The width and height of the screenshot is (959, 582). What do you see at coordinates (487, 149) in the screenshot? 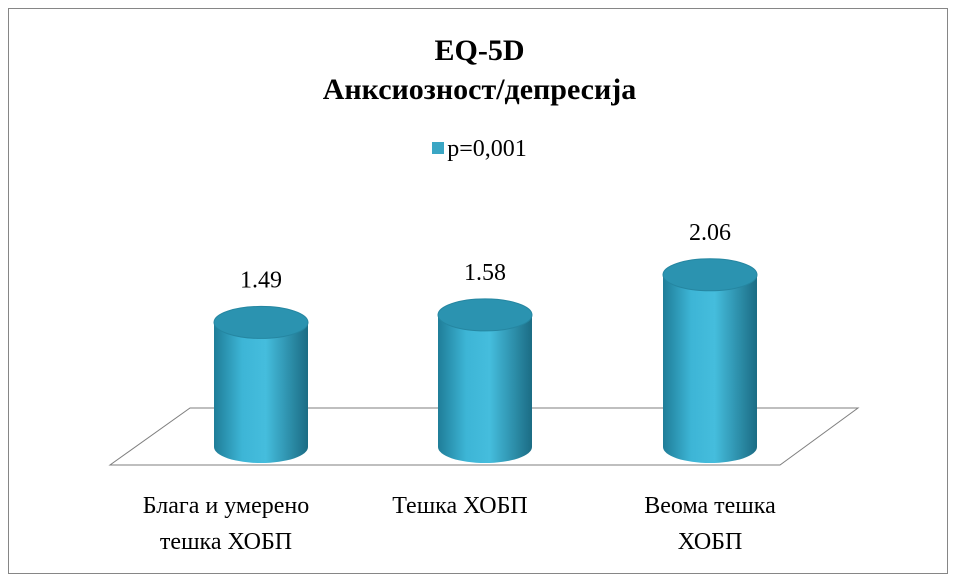
I see `legend-label: p=0,001` at bounding box center [487, 149].